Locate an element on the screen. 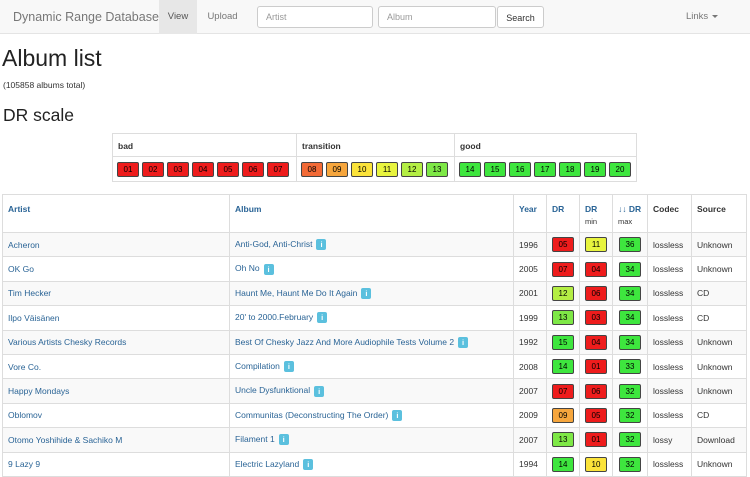  source-cell: CD is located at coordinates (719, 318).